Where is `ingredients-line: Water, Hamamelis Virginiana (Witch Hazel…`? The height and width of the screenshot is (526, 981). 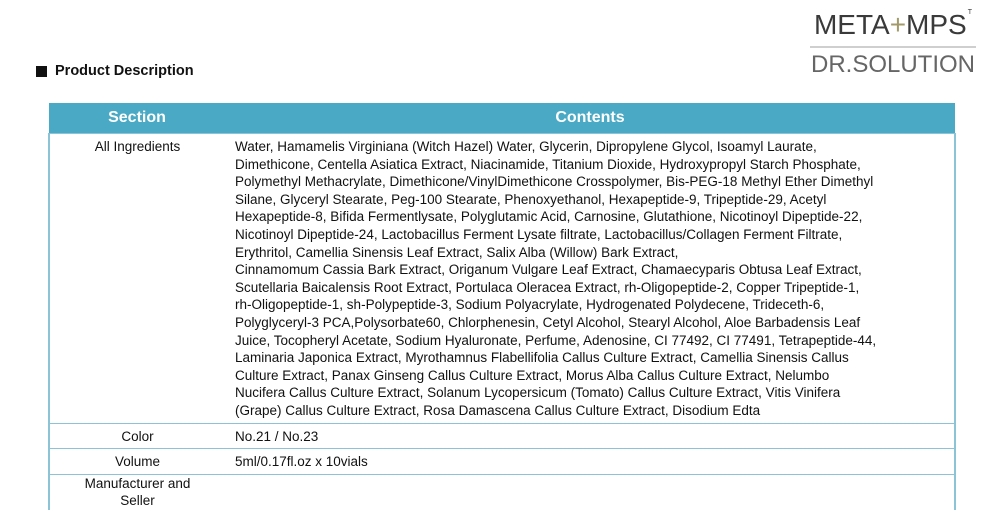 ingredients-line: Water, Hamamelis Virginiana (Witch Hazel… is located at coordinates (526, 146).